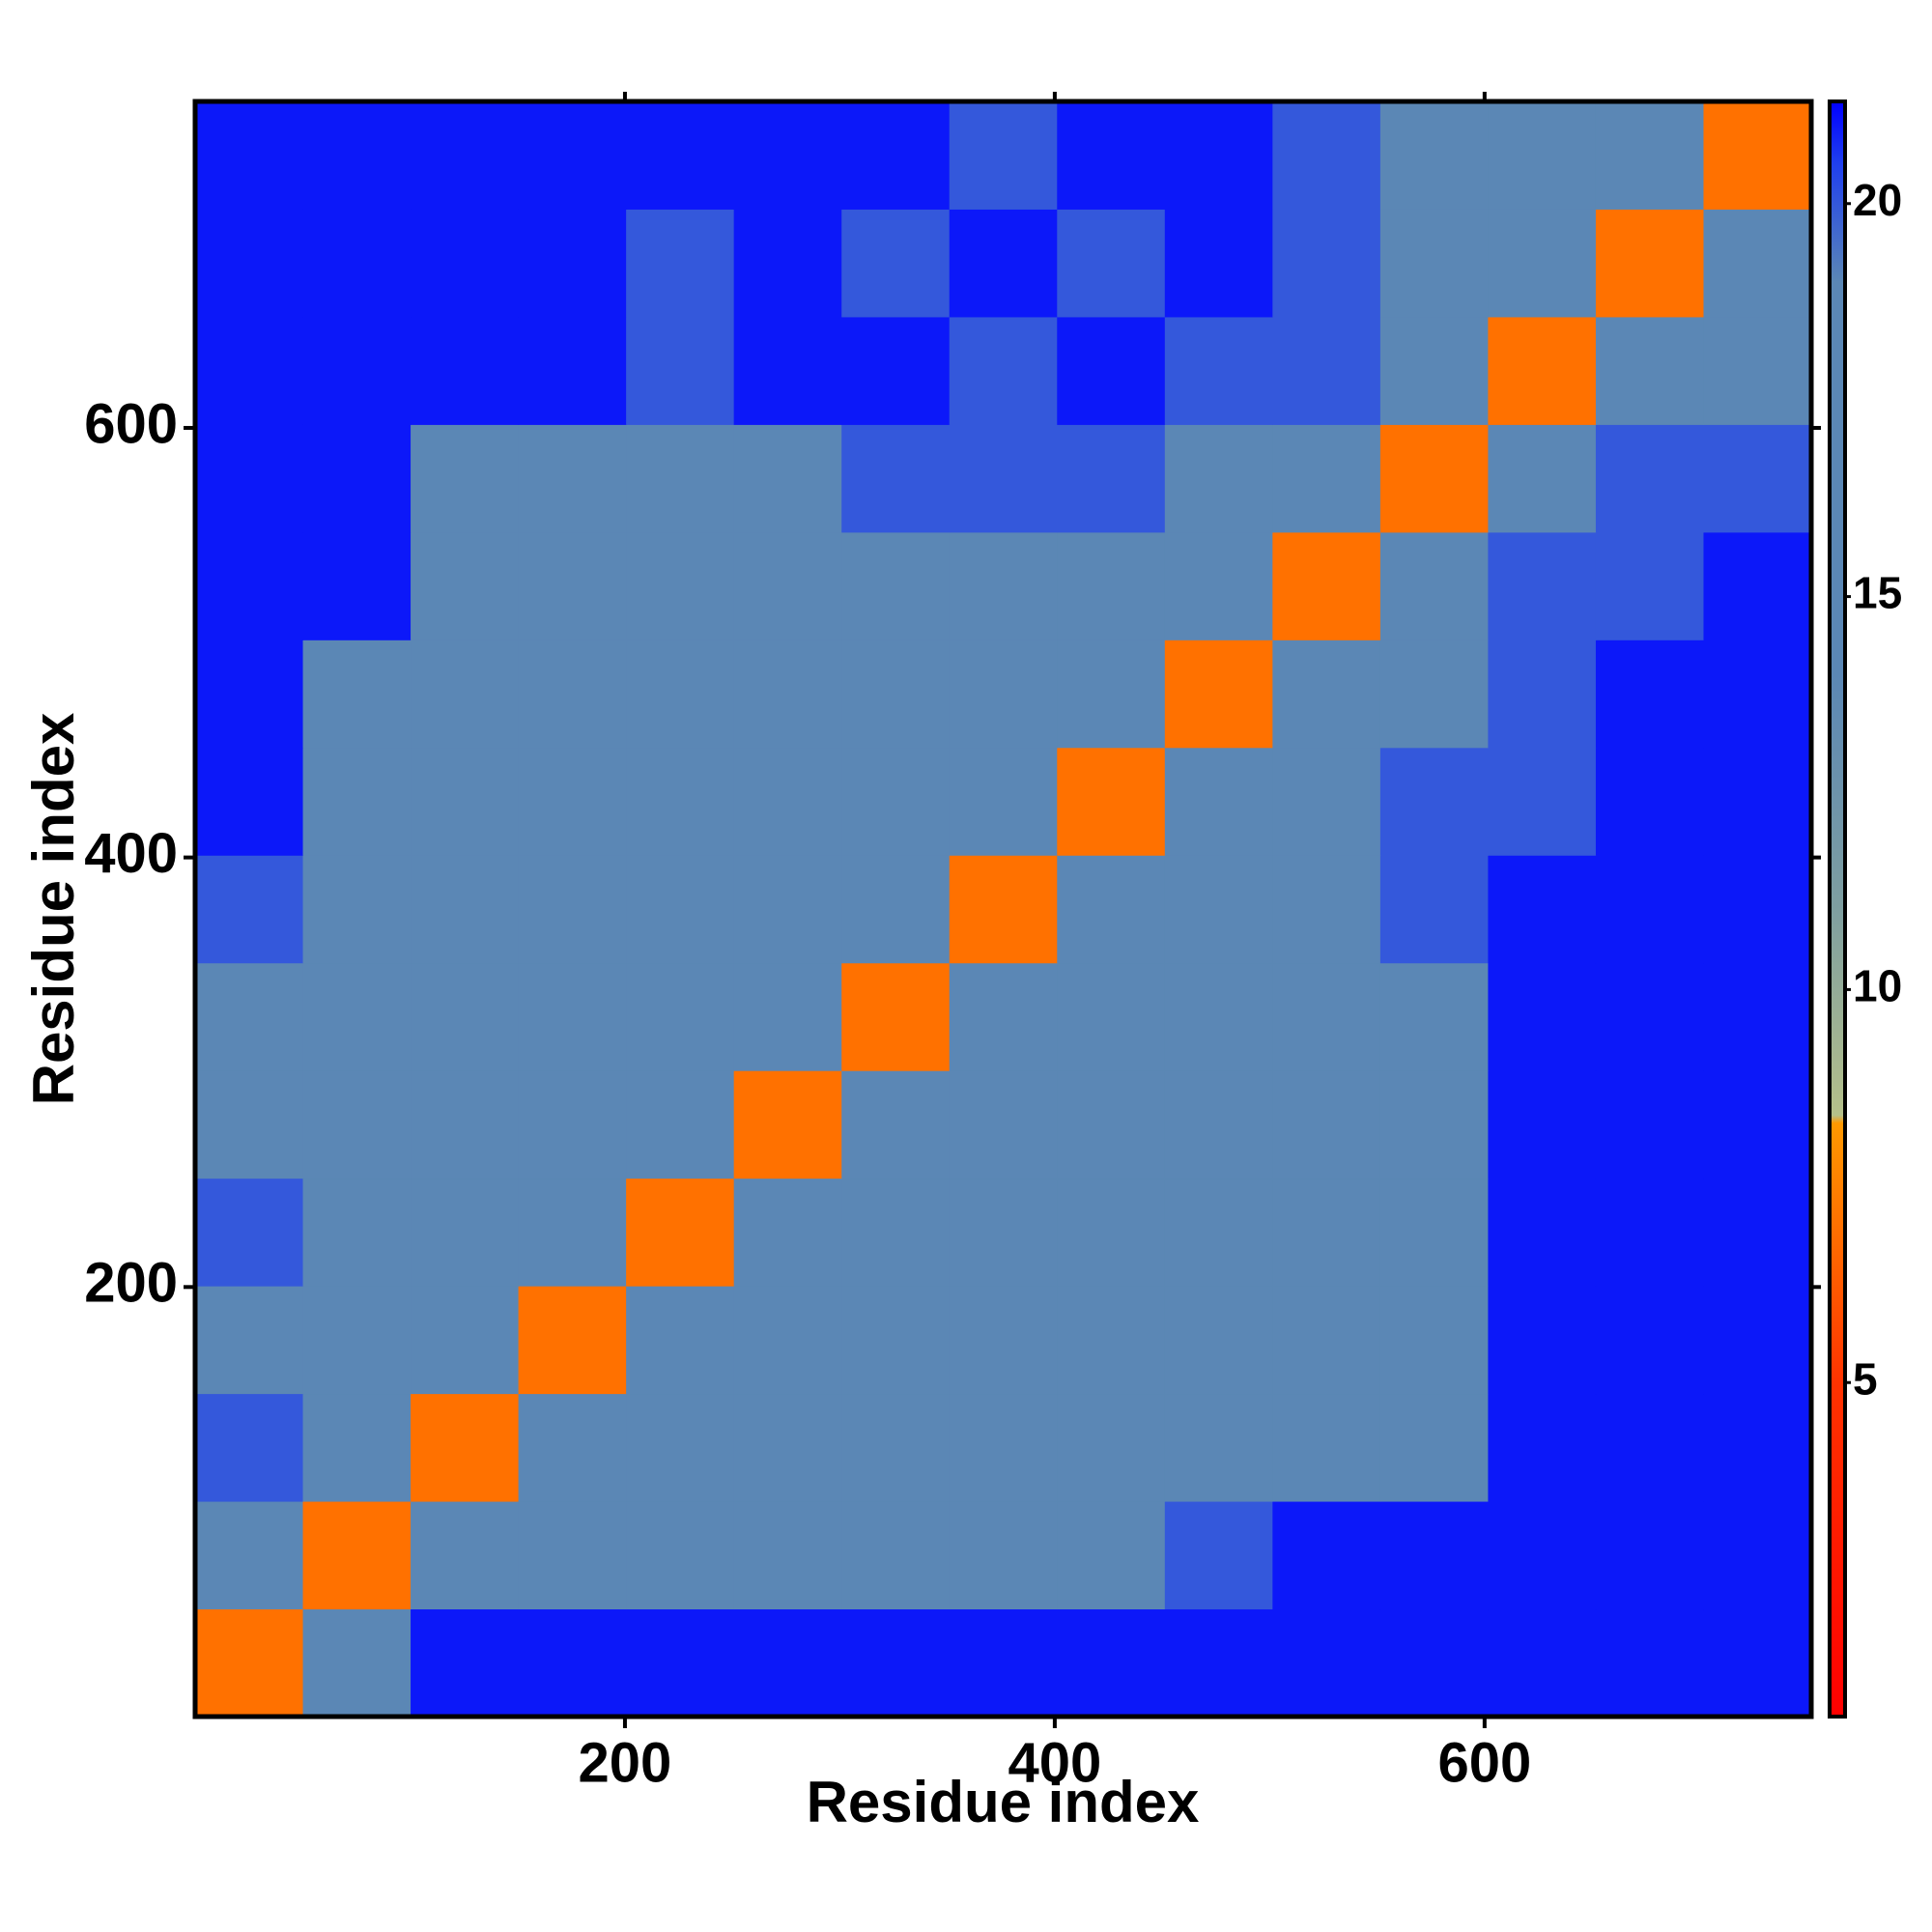 This screenshot has height=1932, width=1932. What do you see at coordinates (1877, 200) in the screenshot?
I see `colorbar-tick-label: 20` at bounding box center [1877, 200].